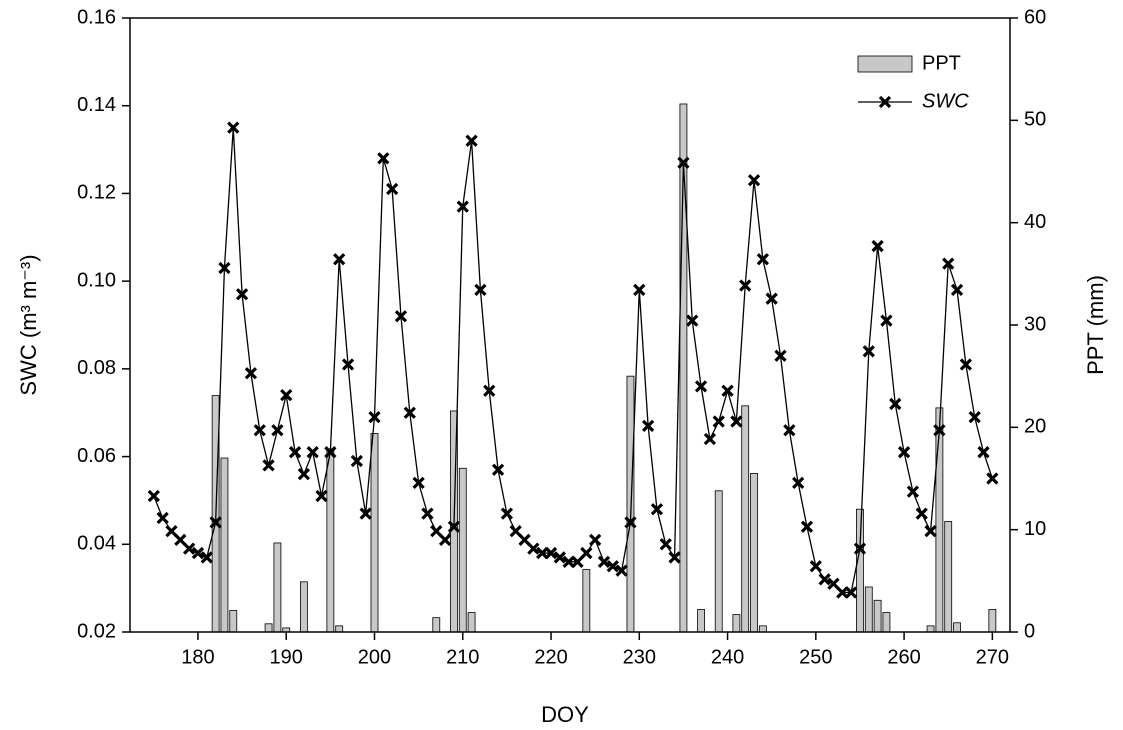 The width and height of the screenshot is (1123, 730). I want to click on y-tick-label: 0.12, so click(96, 193).